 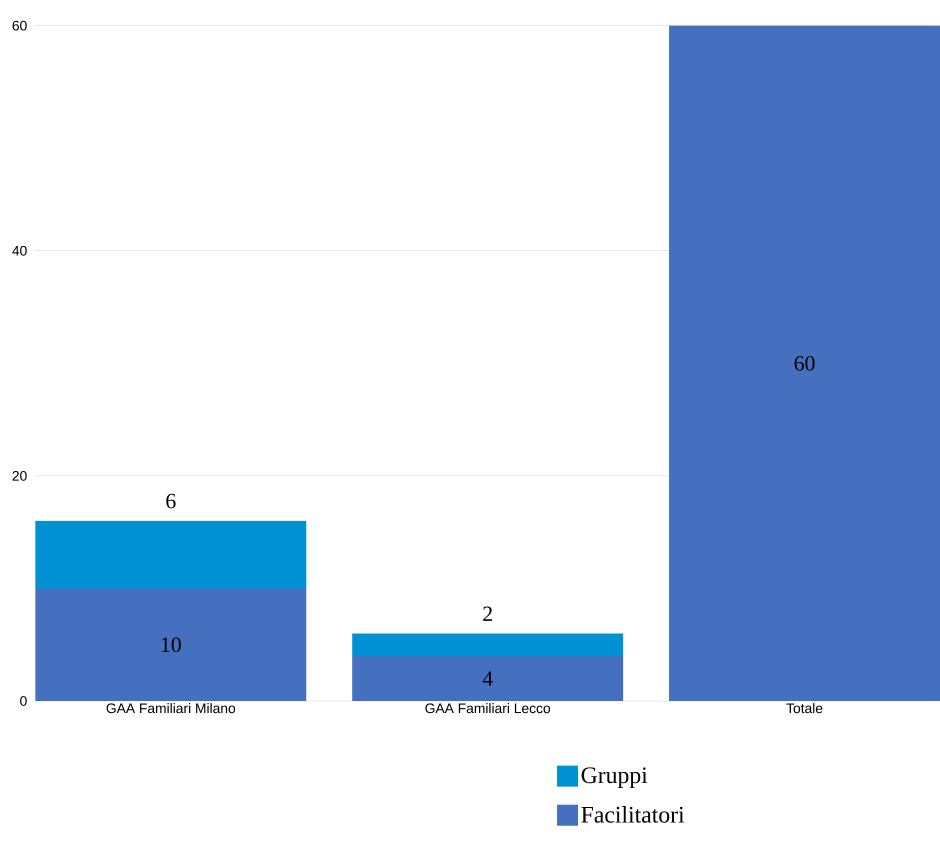 What do you see at coordinates (19, 25) in the screenshot?
I see `y-tick-label: 60` at bounding box center [19, 25].